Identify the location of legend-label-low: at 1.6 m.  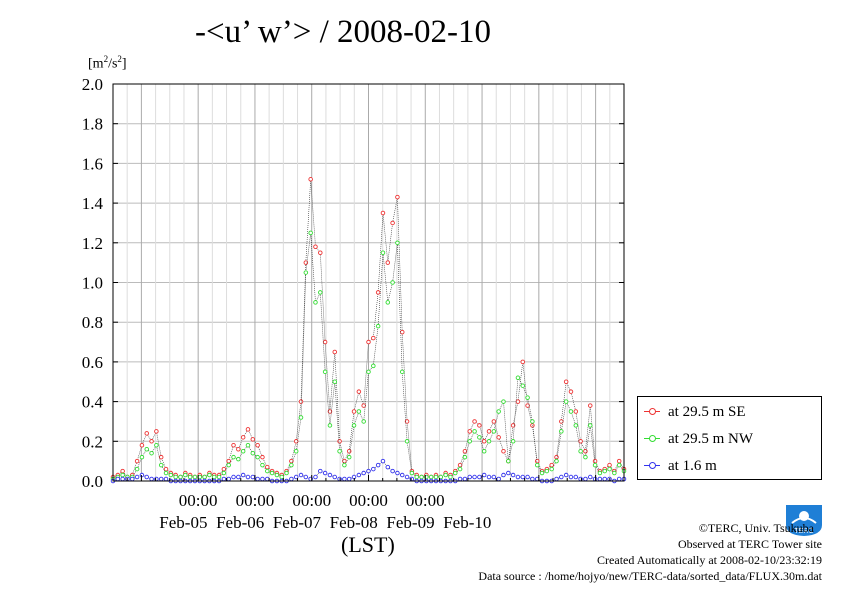
(692, 465).